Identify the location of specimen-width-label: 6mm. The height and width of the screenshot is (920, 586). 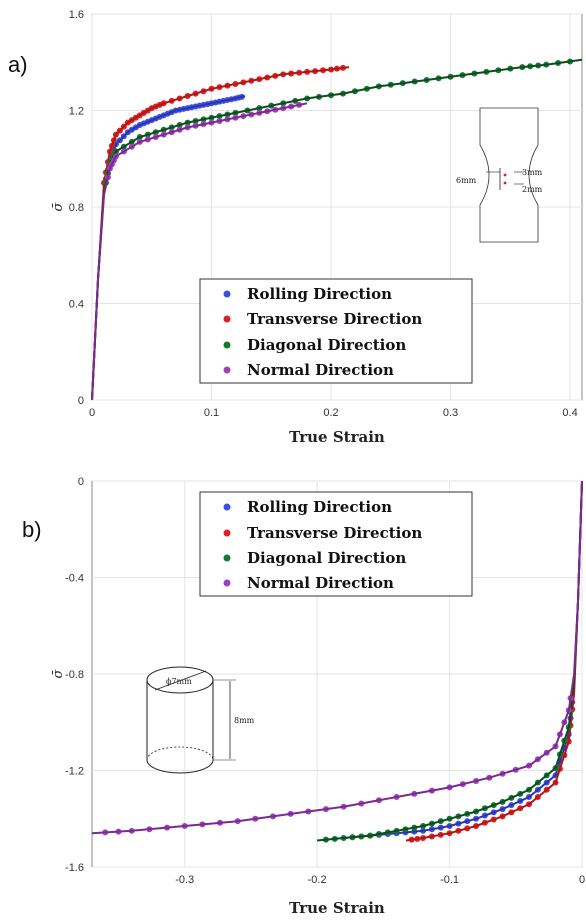
(466, 180).